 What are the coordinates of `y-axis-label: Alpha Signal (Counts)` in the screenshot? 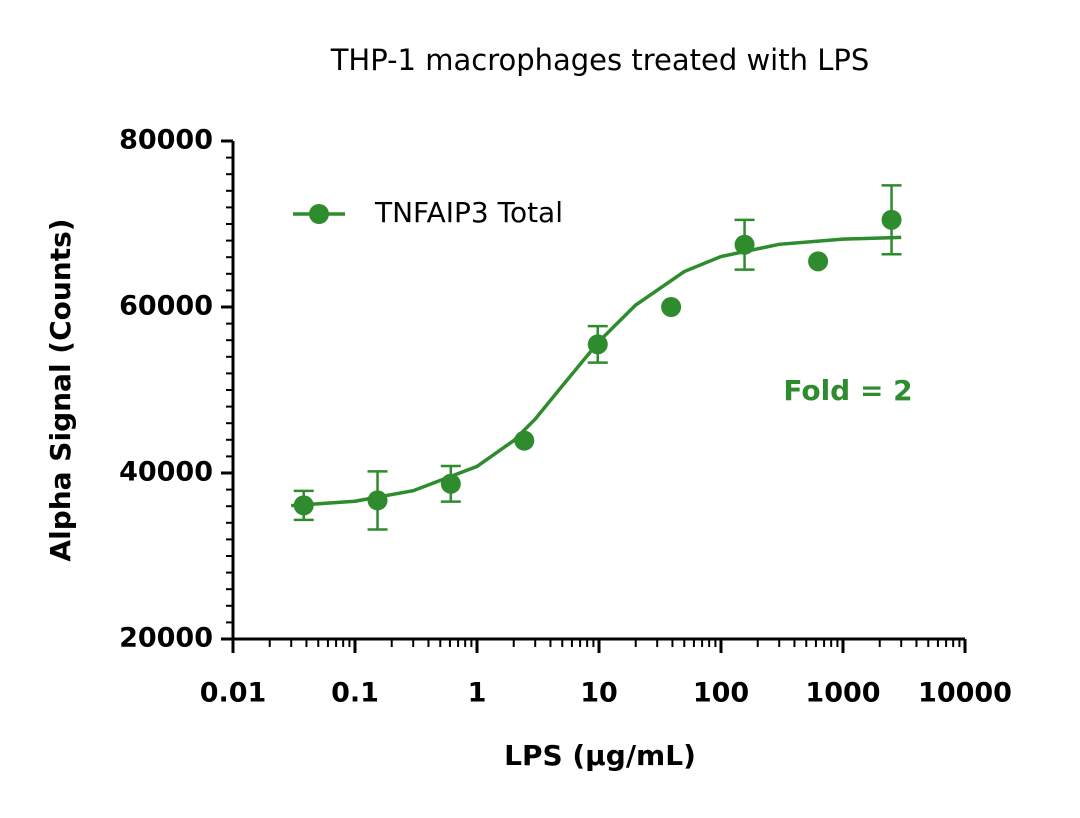 It's located at (60, 389).